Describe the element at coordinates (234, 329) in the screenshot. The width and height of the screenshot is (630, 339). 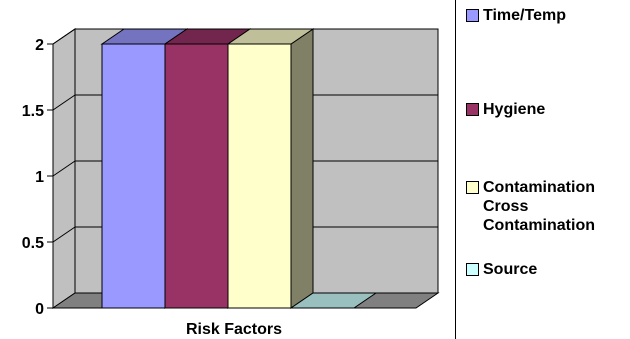
I see `x-axis-title: Risk Factors` at that location.